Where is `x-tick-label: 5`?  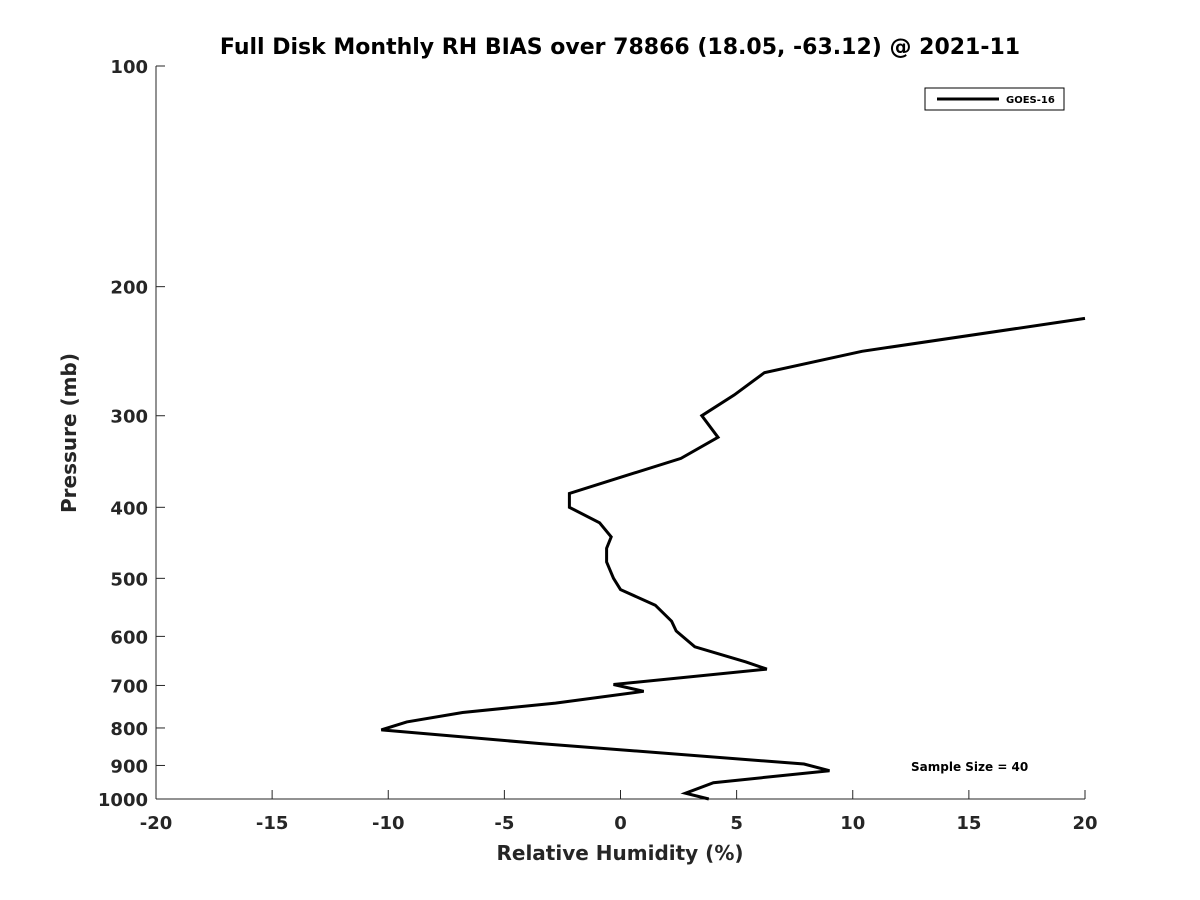 x-tick-label: 5 is located at coordinates (736, 823).